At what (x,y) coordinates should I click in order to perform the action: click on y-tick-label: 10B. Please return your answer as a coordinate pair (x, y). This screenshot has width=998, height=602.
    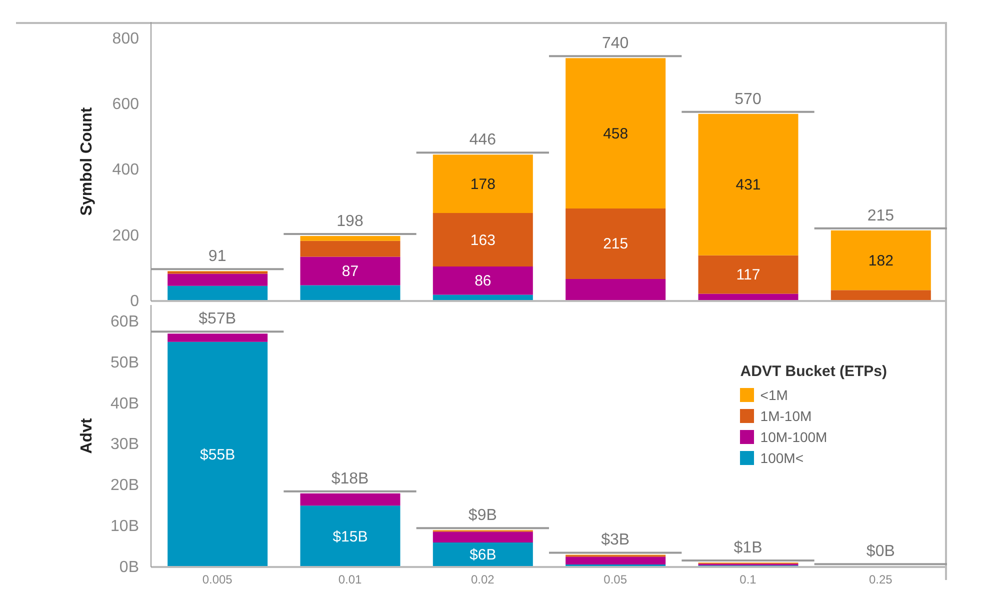
    Looking at the image, I should click on (124, 527).